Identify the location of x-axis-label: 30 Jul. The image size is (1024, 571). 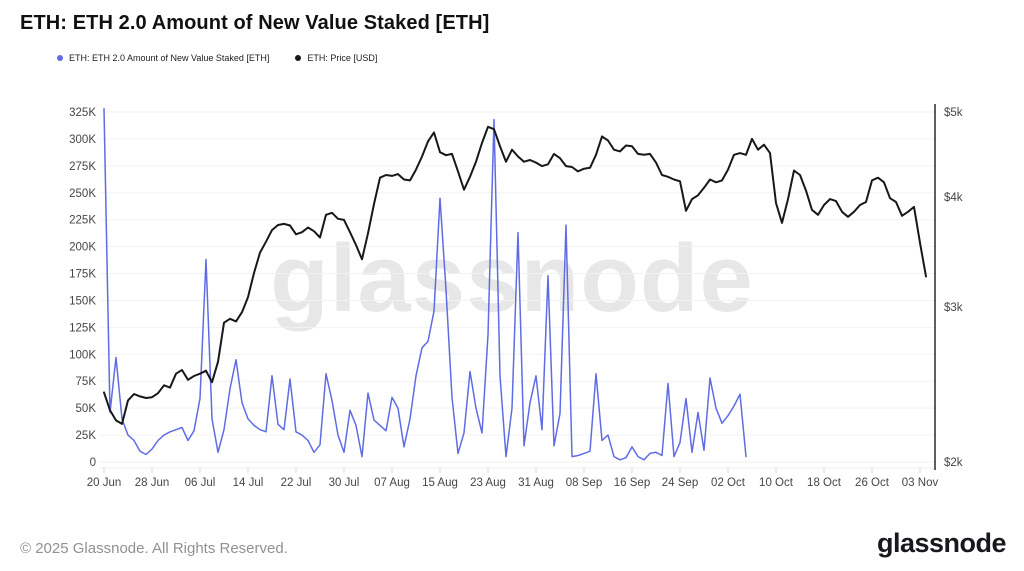
(344, 483).